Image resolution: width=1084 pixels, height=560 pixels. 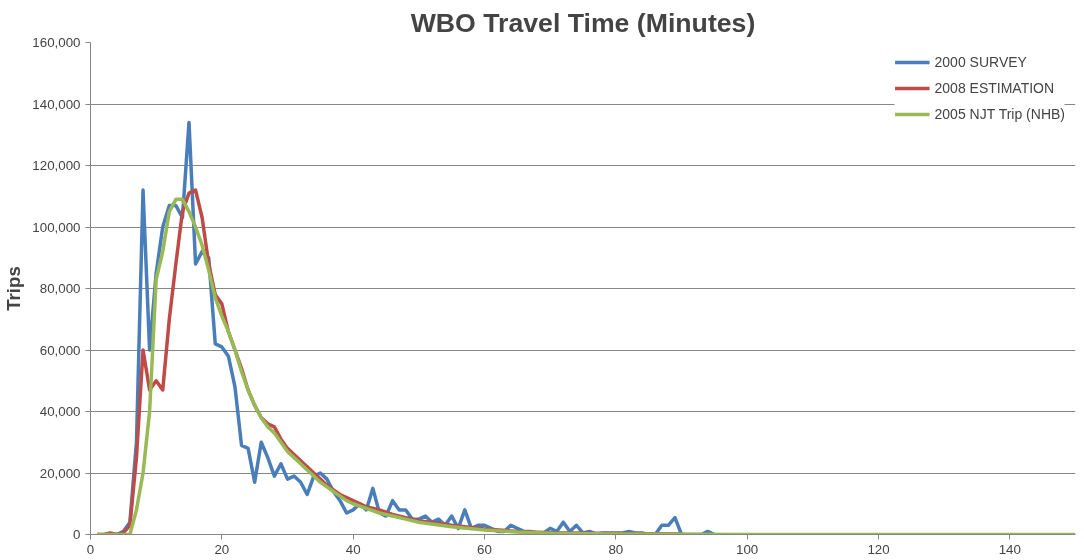 I want to click on x-tick-label: 120, so click(x=878, y=549).